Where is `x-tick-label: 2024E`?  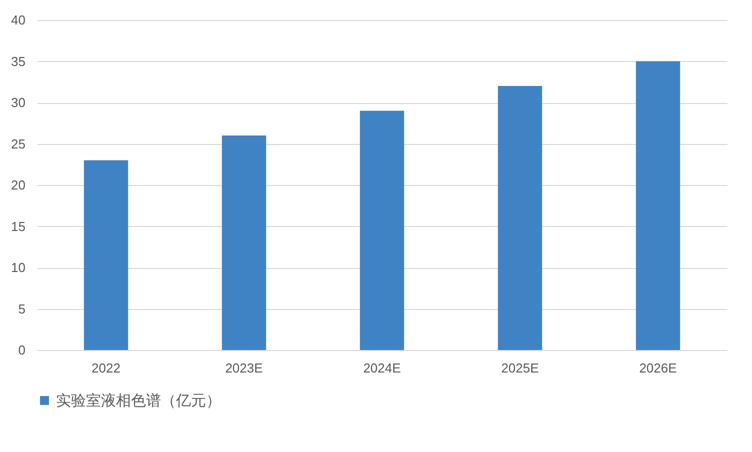 x-tick-label: 2024E is located at coordinates (382, 368).